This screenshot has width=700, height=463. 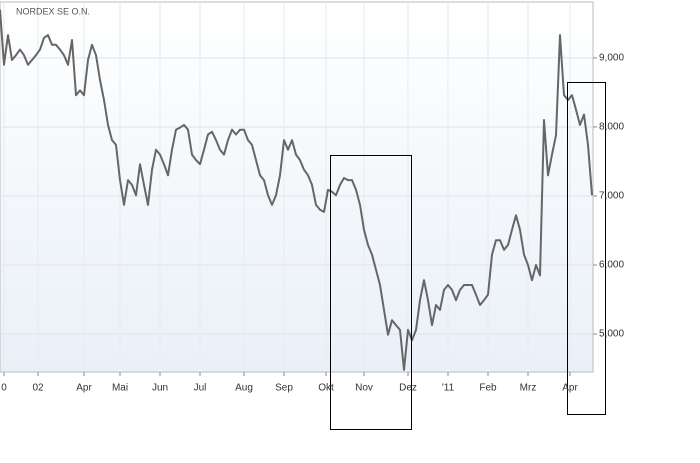 I want to click on y-tick-label: 8,000, so click(x=611, y=127).